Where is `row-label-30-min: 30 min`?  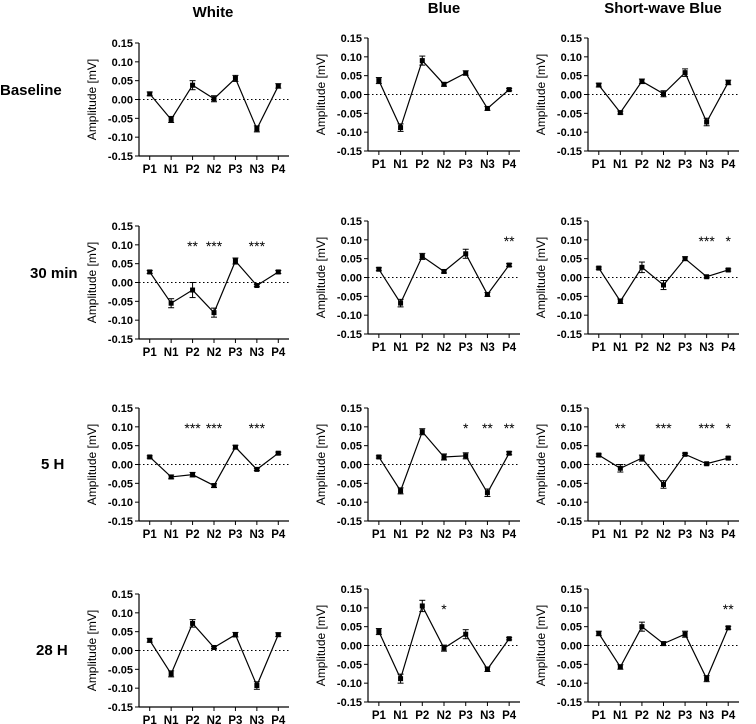 row-label-30-min: 30 min is located at coordinates (54, 273).